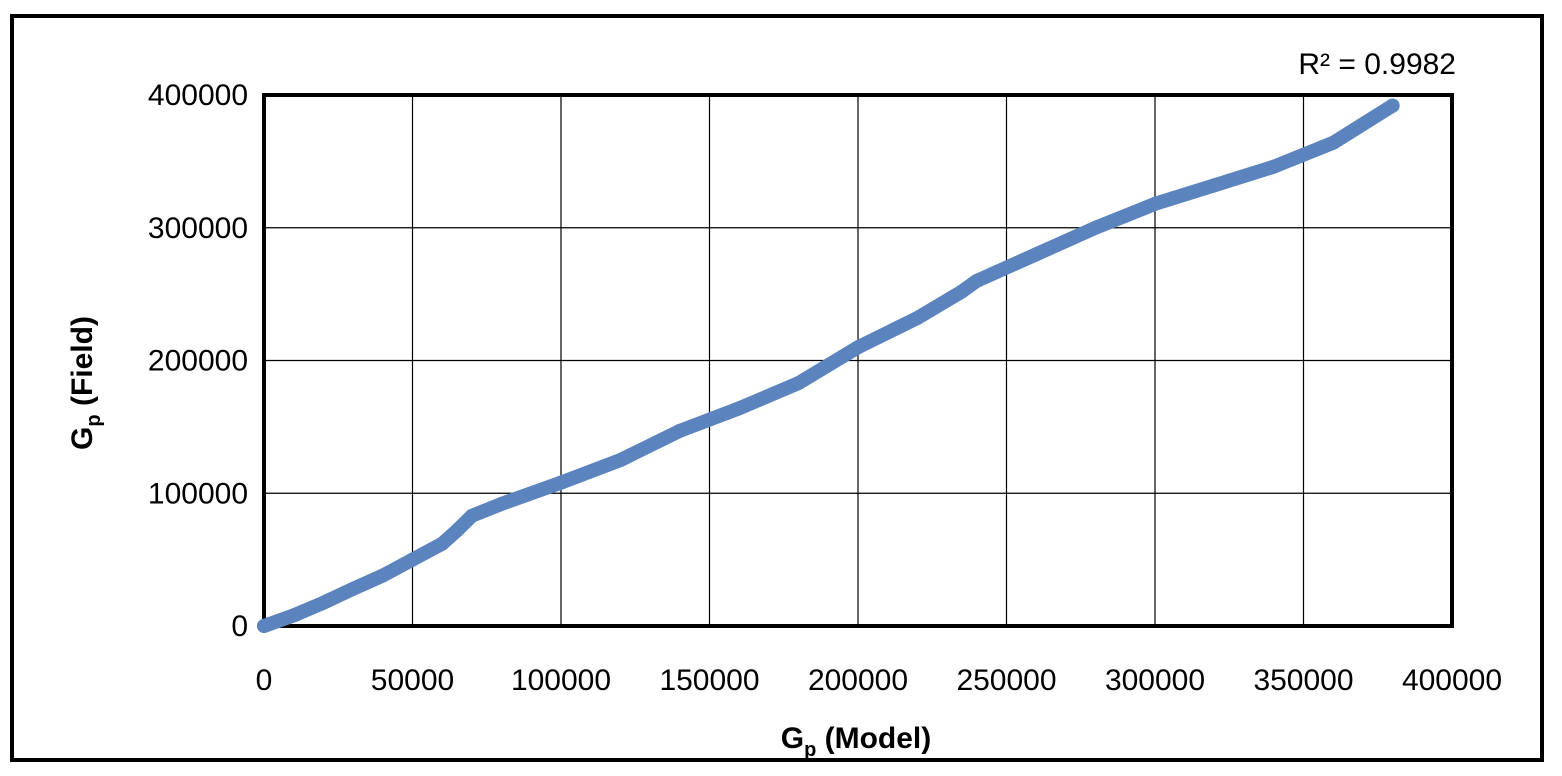 The image size is (1562, 776). I want to click on y-tick-label: 200000, so click(198, 361).